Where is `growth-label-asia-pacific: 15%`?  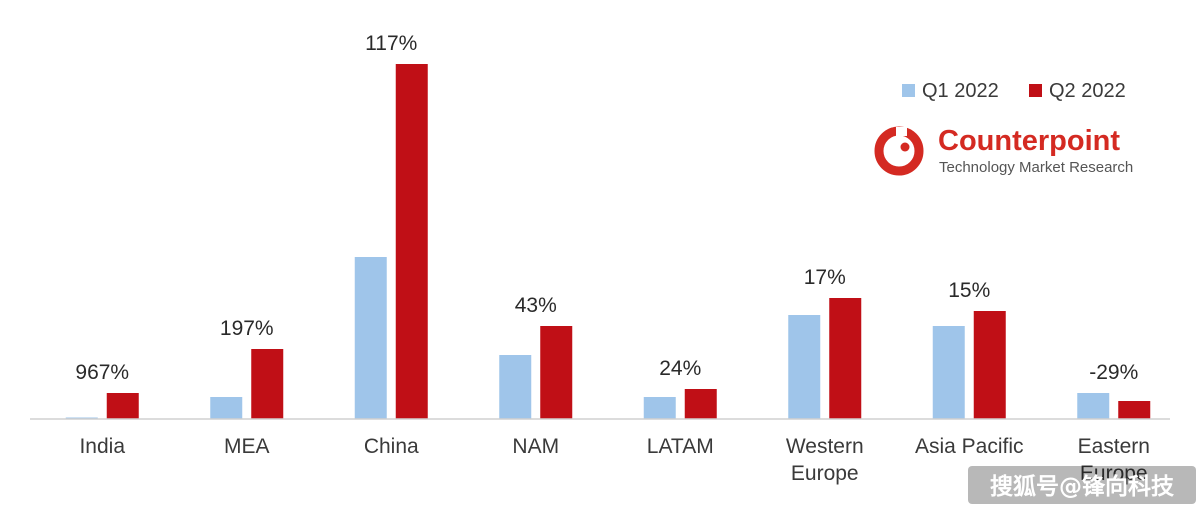 growth-label-asia-pacific: 15% is located at coordinates (969, 290).